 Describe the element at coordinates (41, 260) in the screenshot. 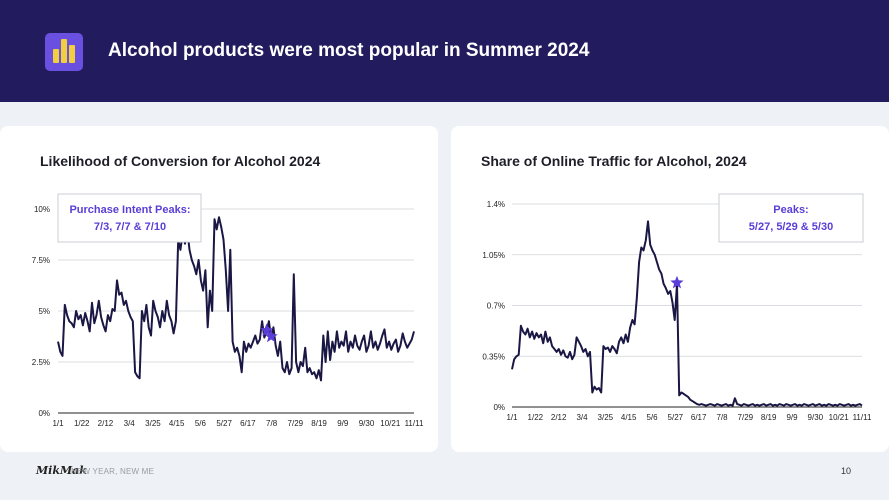

I see `y-tick-label: 7.5%` at that location.